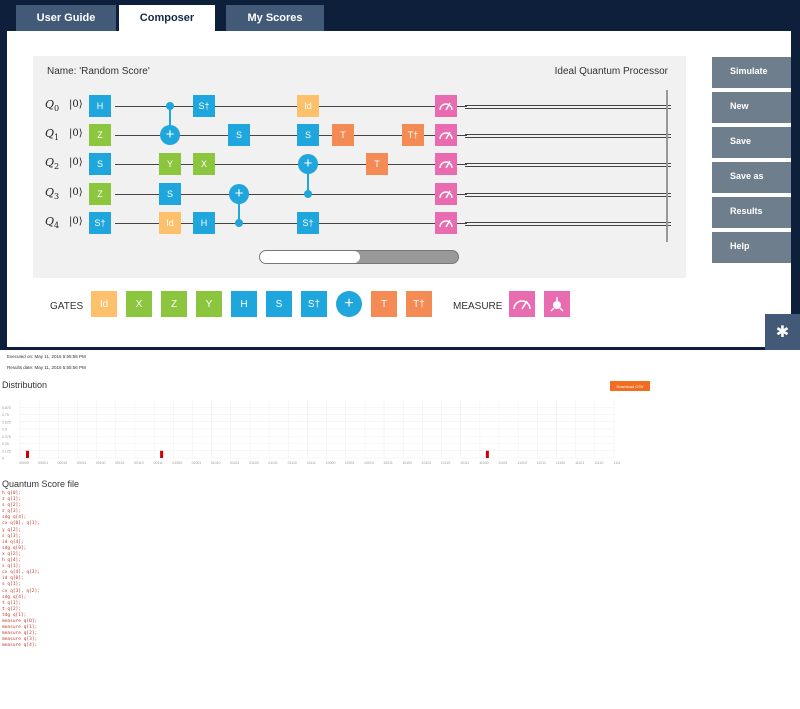 The image size is (800, 709). I want to click on y-tick-label: 0.125, so click(6, 451).